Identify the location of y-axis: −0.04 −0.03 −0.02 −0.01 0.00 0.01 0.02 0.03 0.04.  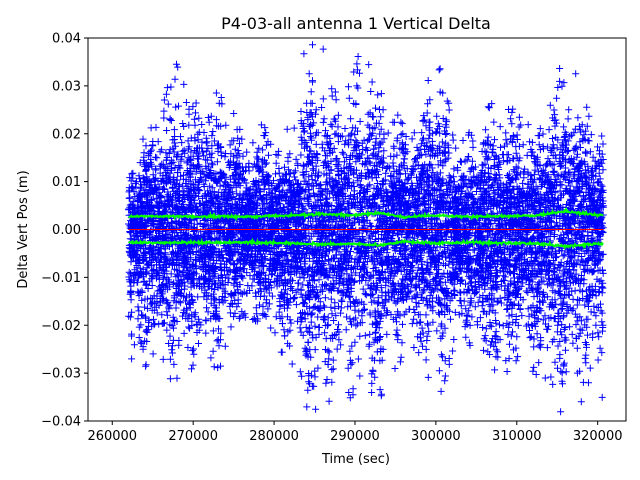
(64, 231).